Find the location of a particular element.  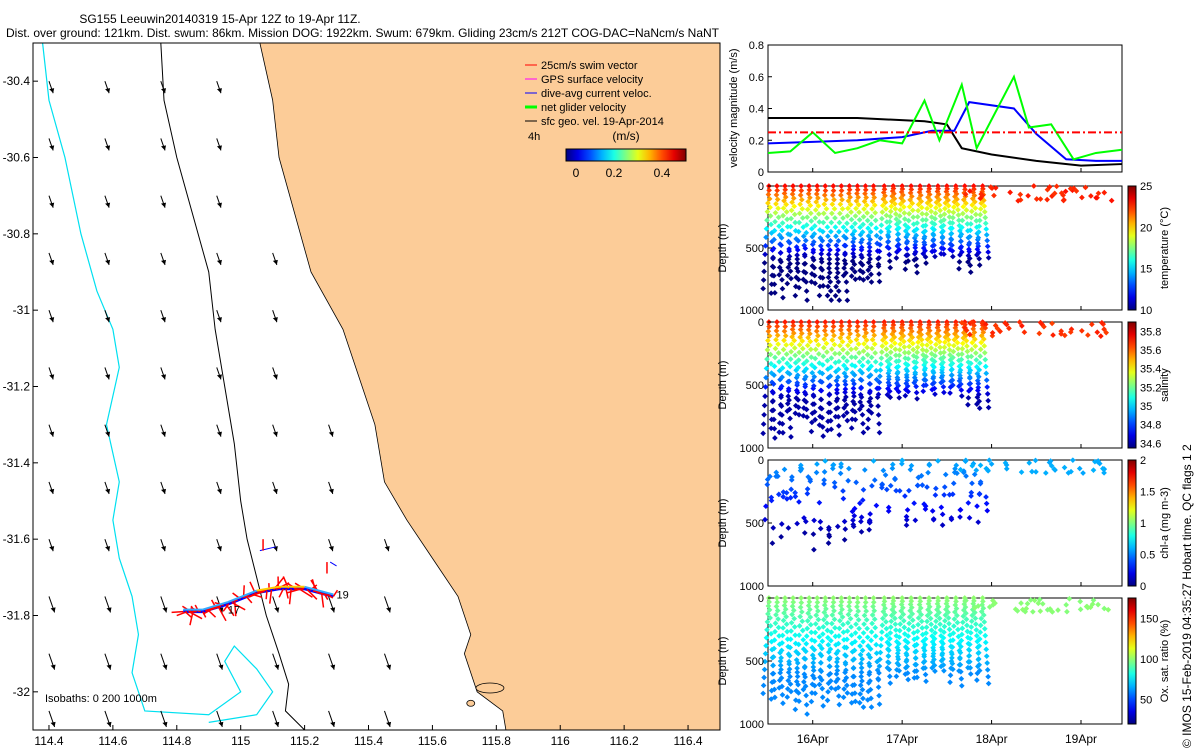

chla-axes-frame is located at coordinates (945, 523).